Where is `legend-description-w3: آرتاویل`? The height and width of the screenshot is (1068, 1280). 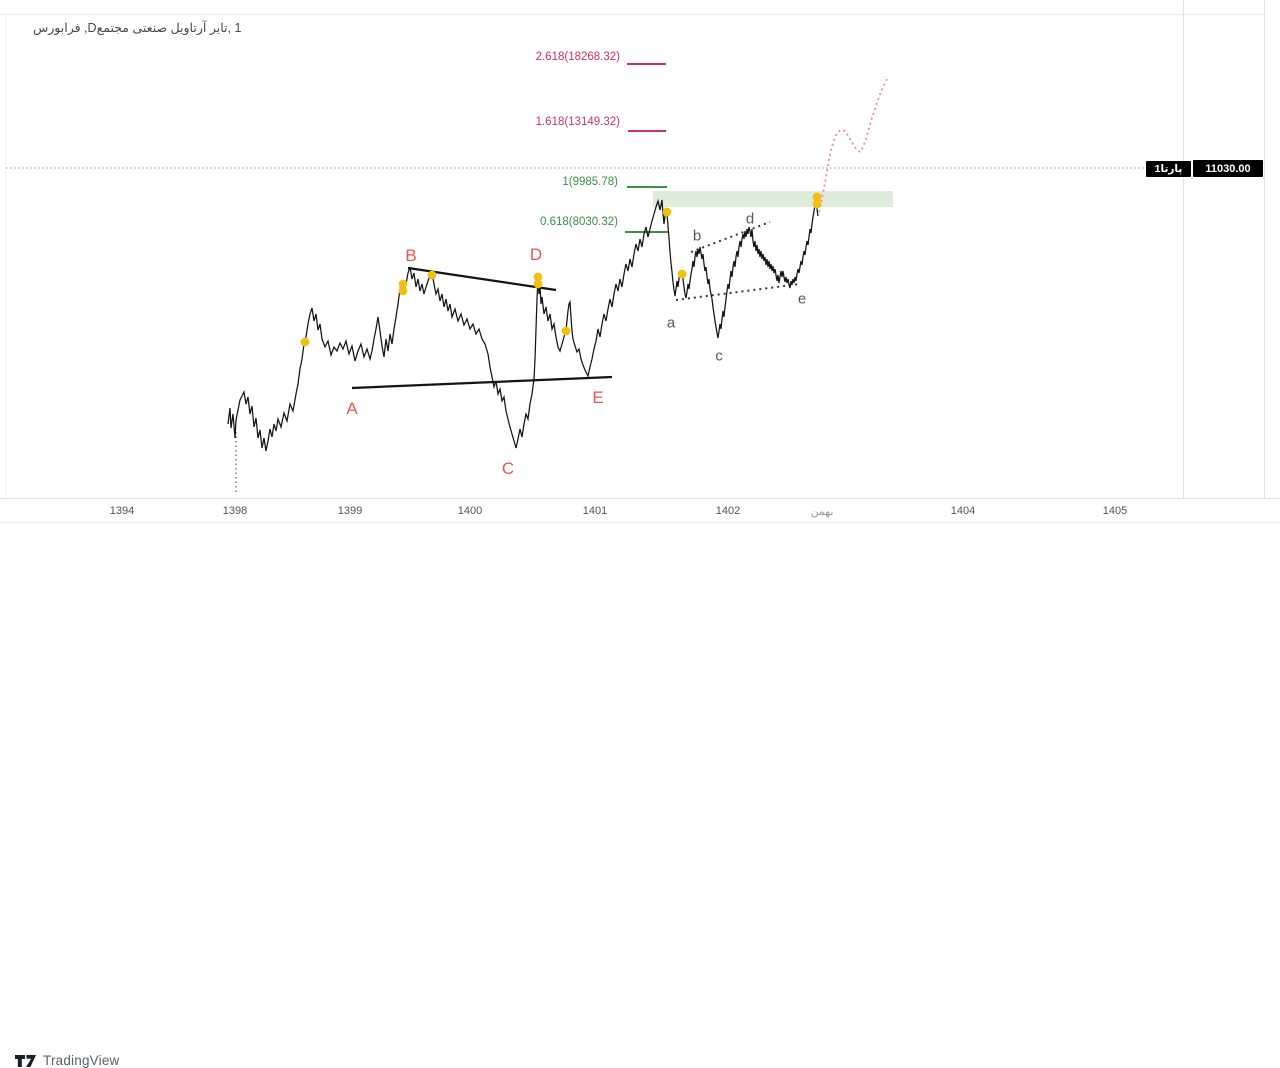
legend-description-w3: آرتاویل is located at coordinates (190, 28).